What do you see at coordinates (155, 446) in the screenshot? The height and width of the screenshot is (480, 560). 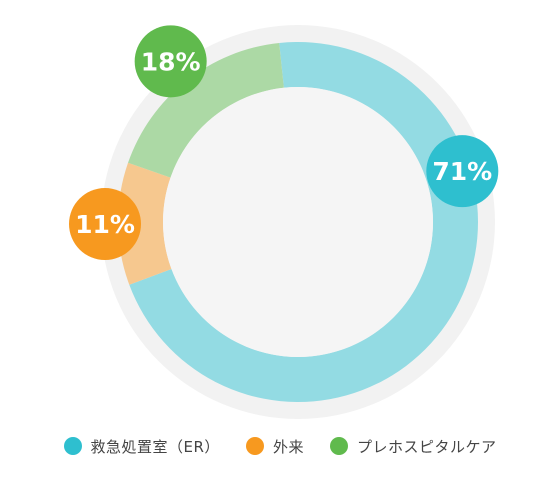 I see `legend-label-1: 救急処置室（ER）` at bounding box center [155, 446].